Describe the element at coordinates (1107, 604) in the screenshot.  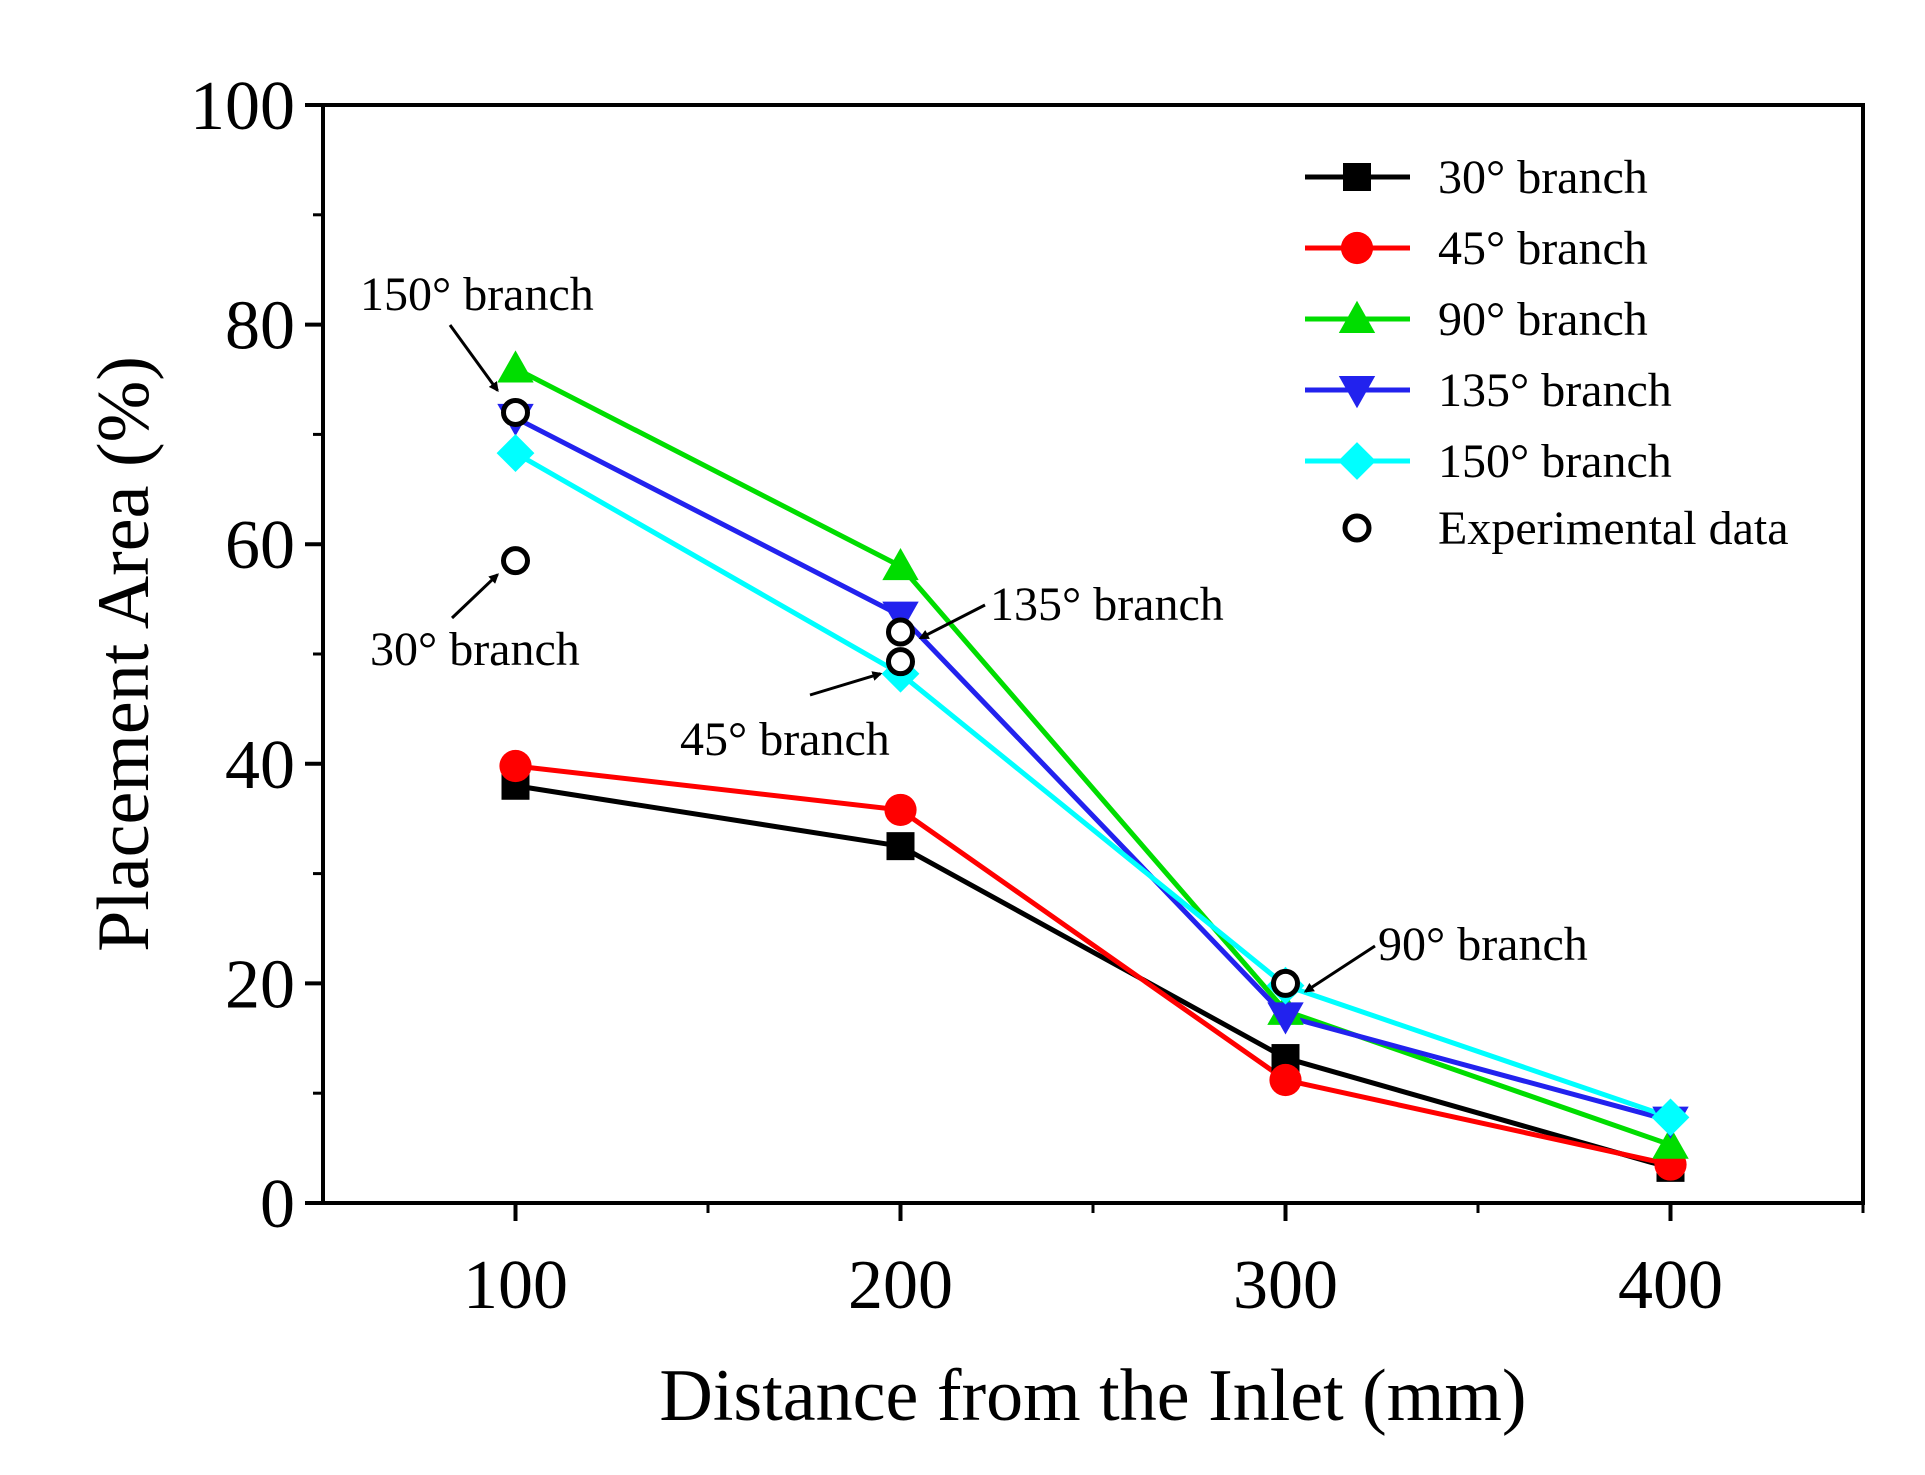
I see `annotation-label: 135° branch` at that location.